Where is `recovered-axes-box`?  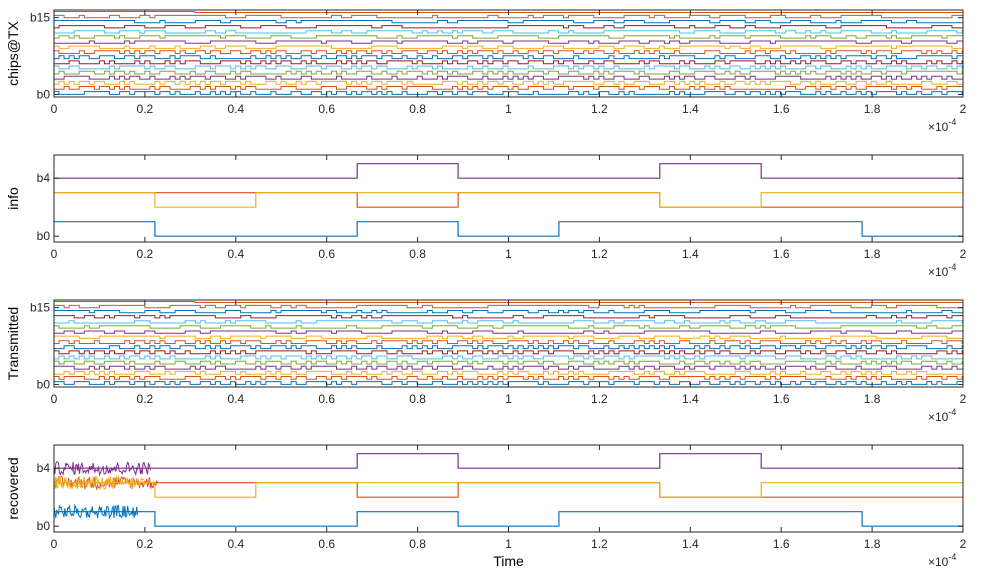 recovered-axes-box is located at coordinates (508, 488).